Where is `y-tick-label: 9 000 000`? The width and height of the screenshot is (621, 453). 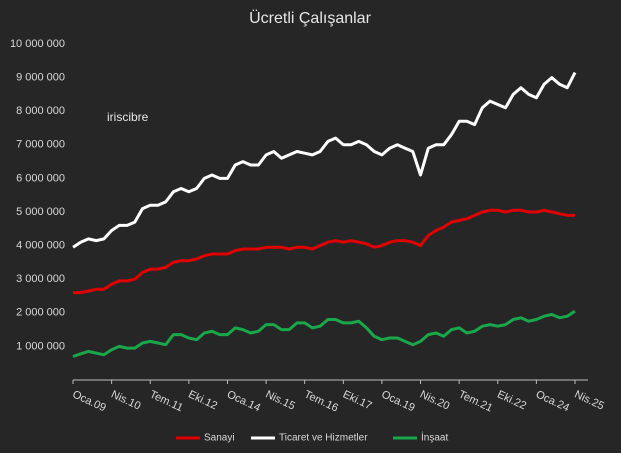 y-tick-label: 9 000 000 is located at coordinates (40, 78).